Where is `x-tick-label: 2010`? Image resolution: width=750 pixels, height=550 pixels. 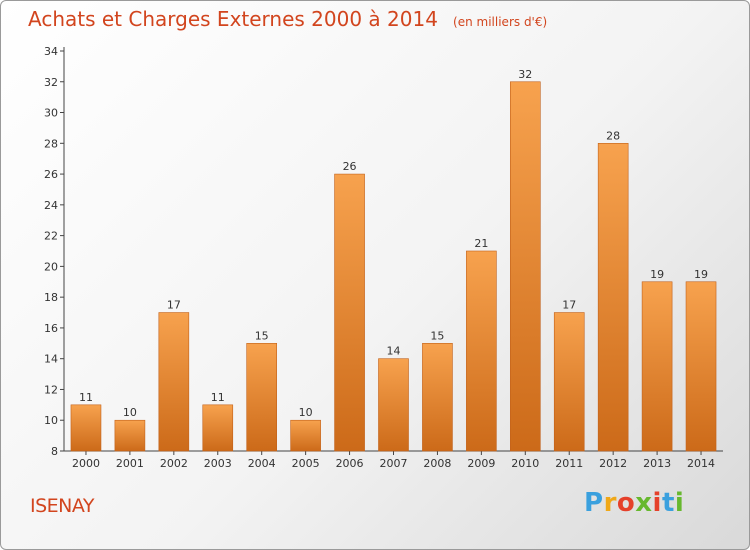
x-tick-label: 2010 is located at coordinates (525, 463).